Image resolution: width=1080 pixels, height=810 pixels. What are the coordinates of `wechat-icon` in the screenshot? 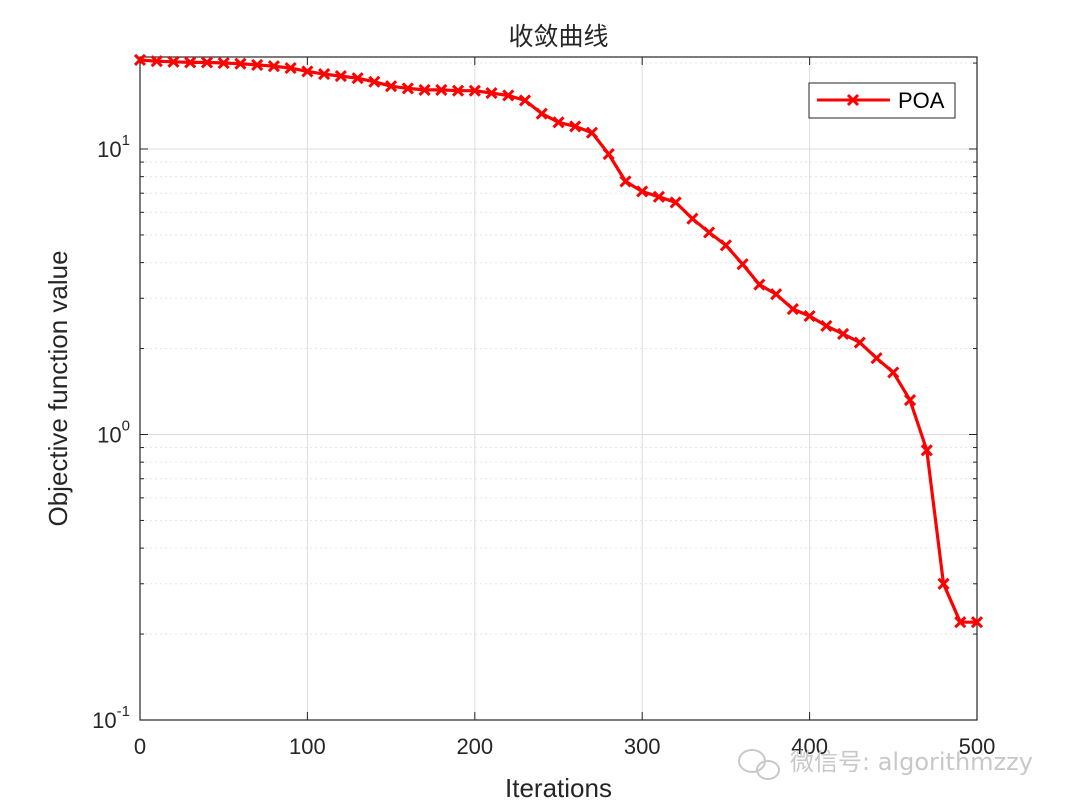 It's located at (759, 764).